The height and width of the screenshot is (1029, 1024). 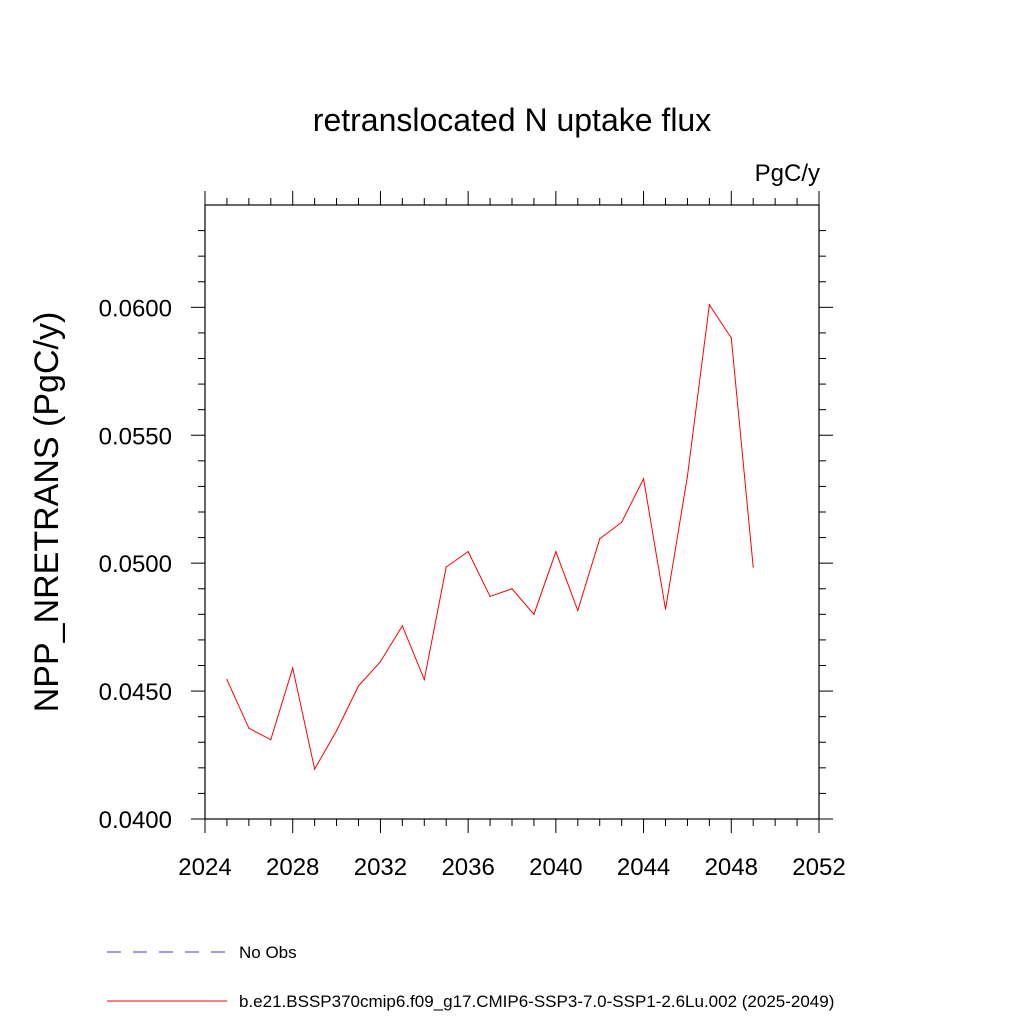 What do you see at coordinates (555, 867) in the screenshot?
I see `x-tick-label: 2040` at bounding box center [555, 867].